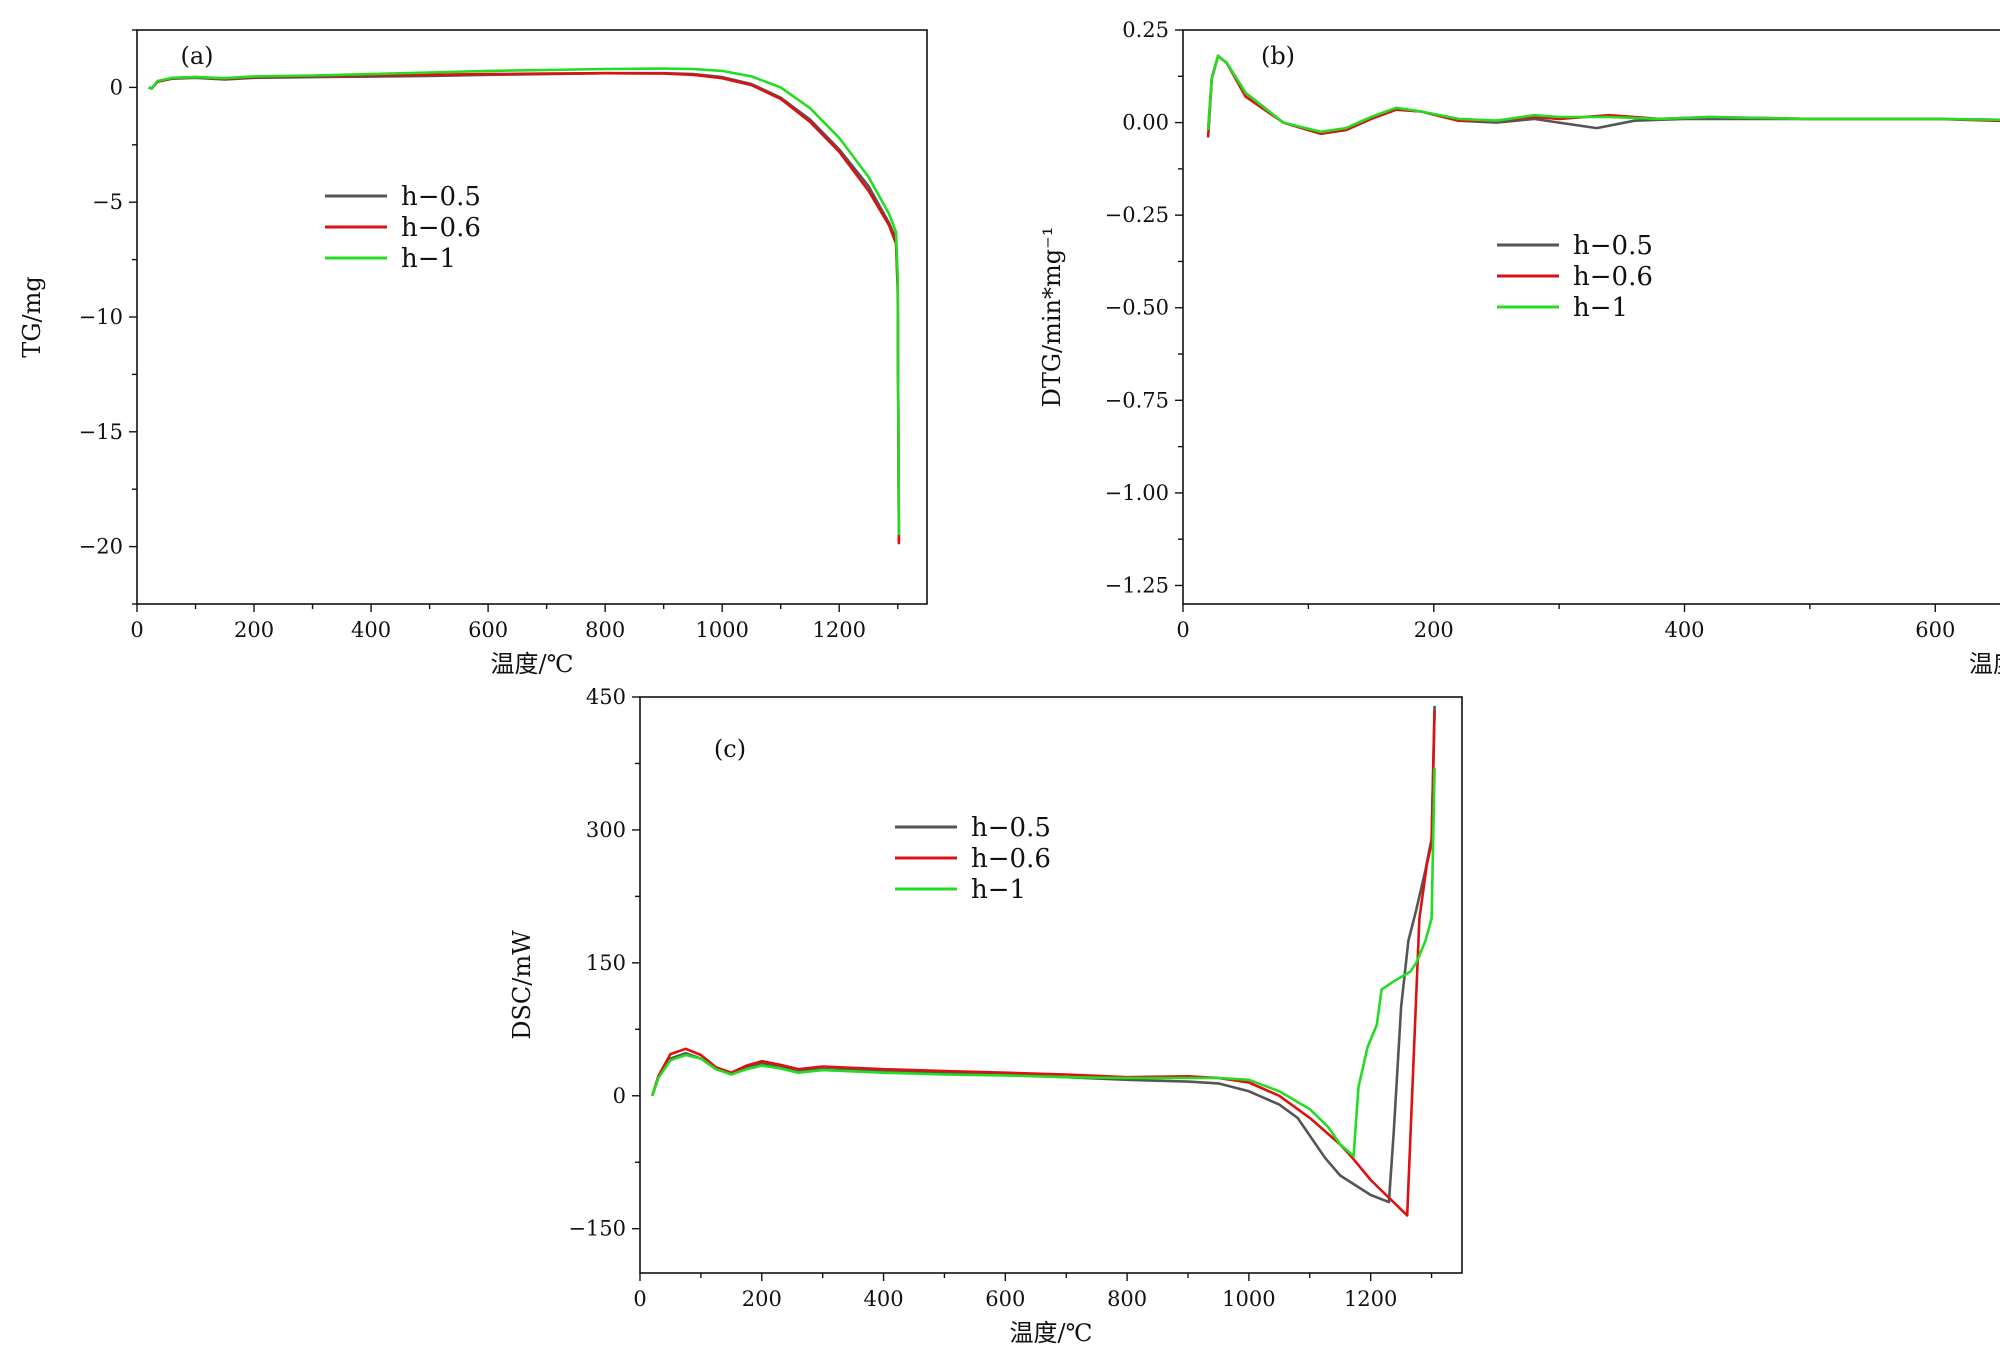  Describe the element at coordinates (1278, 56) in the screenshot. I see `panel-label: (b)` at that location.